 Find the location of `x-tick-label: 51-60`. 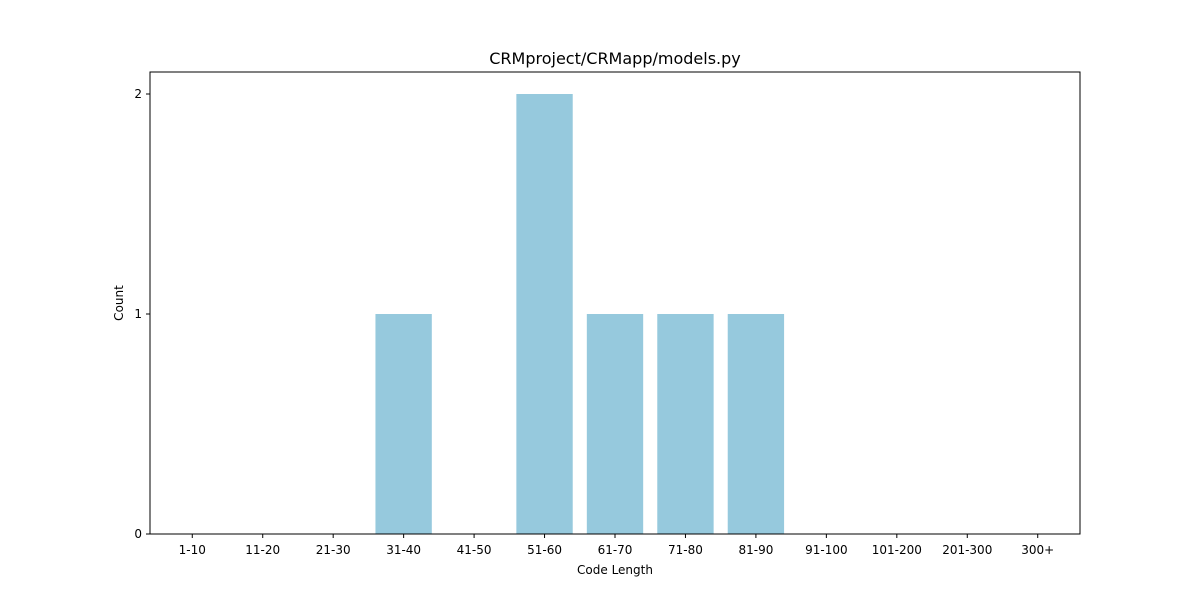

x-tick-label: 51-60 is located at coordinates (544, 550).